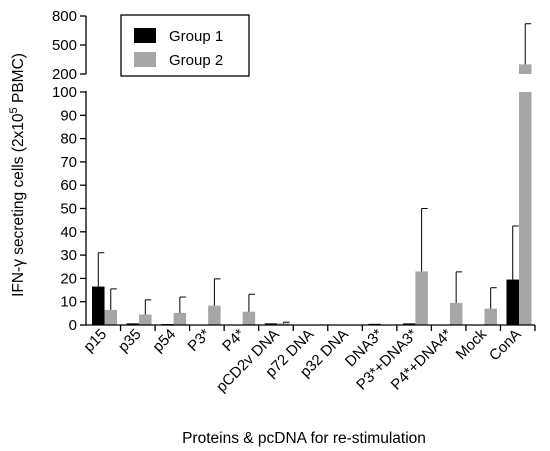  What do you see at coordinates (68, 232) in the screenshot?
I see `y-tick-label: 40` at bounding box center [68, 232].